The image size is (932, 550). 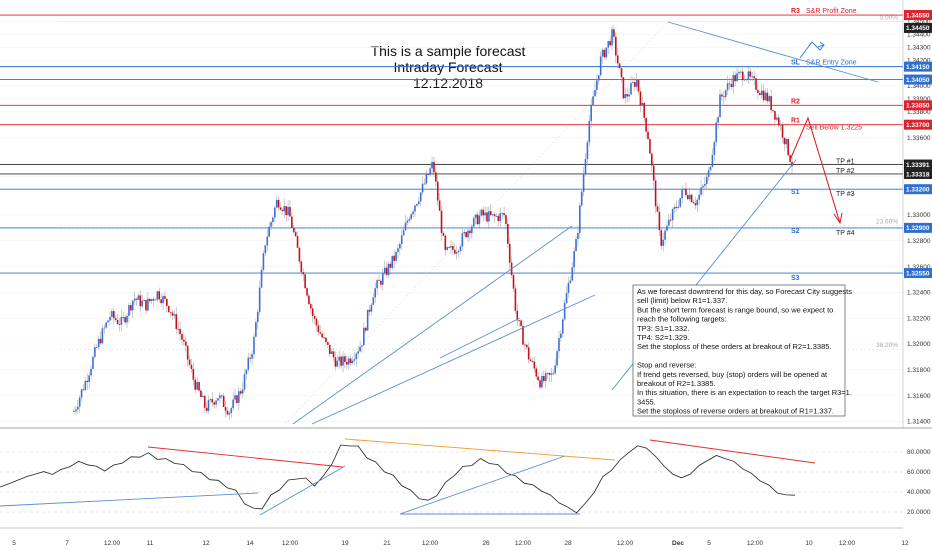 What do you see at coordinates (919, 318) in the screenshot?
I see `price-tick-label: 1.32200` at bounding box center [919, 318].